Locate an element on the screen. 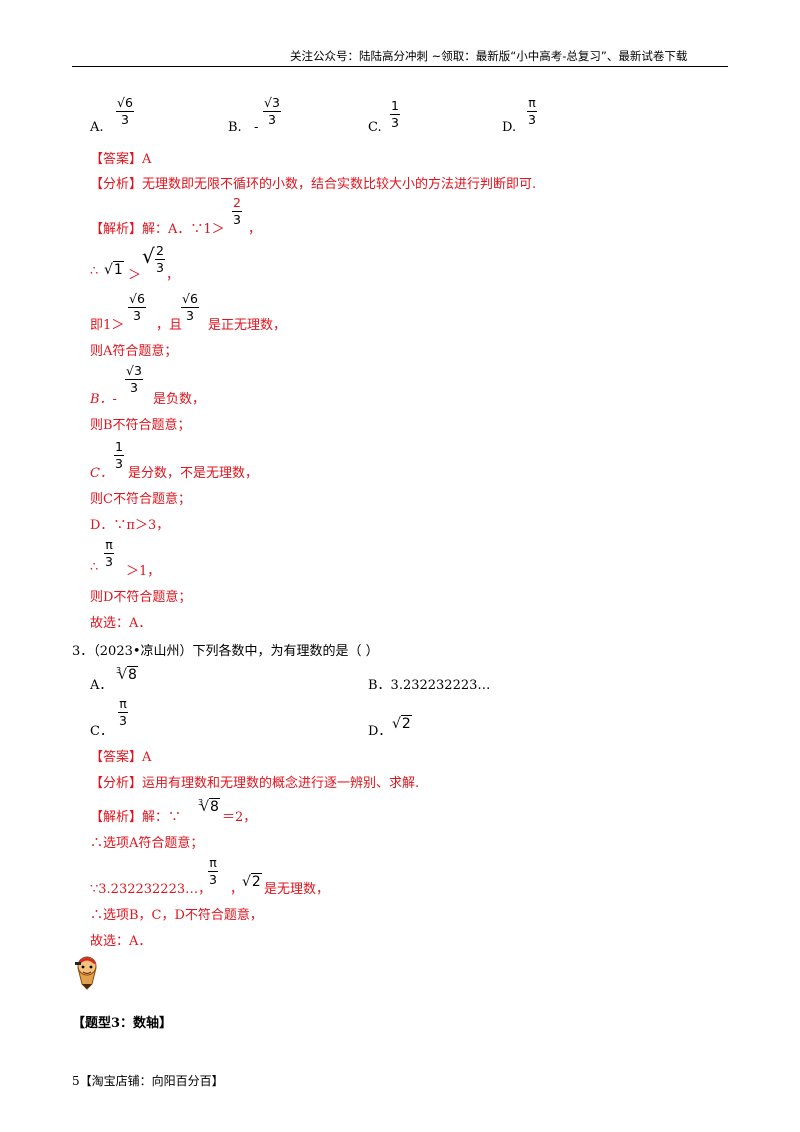 Image resolution: width=800 pixels, height=1132 pixels. q2-sol-line1: 【解析】解：A．∵1＞ is located at coordinates (157, 229).